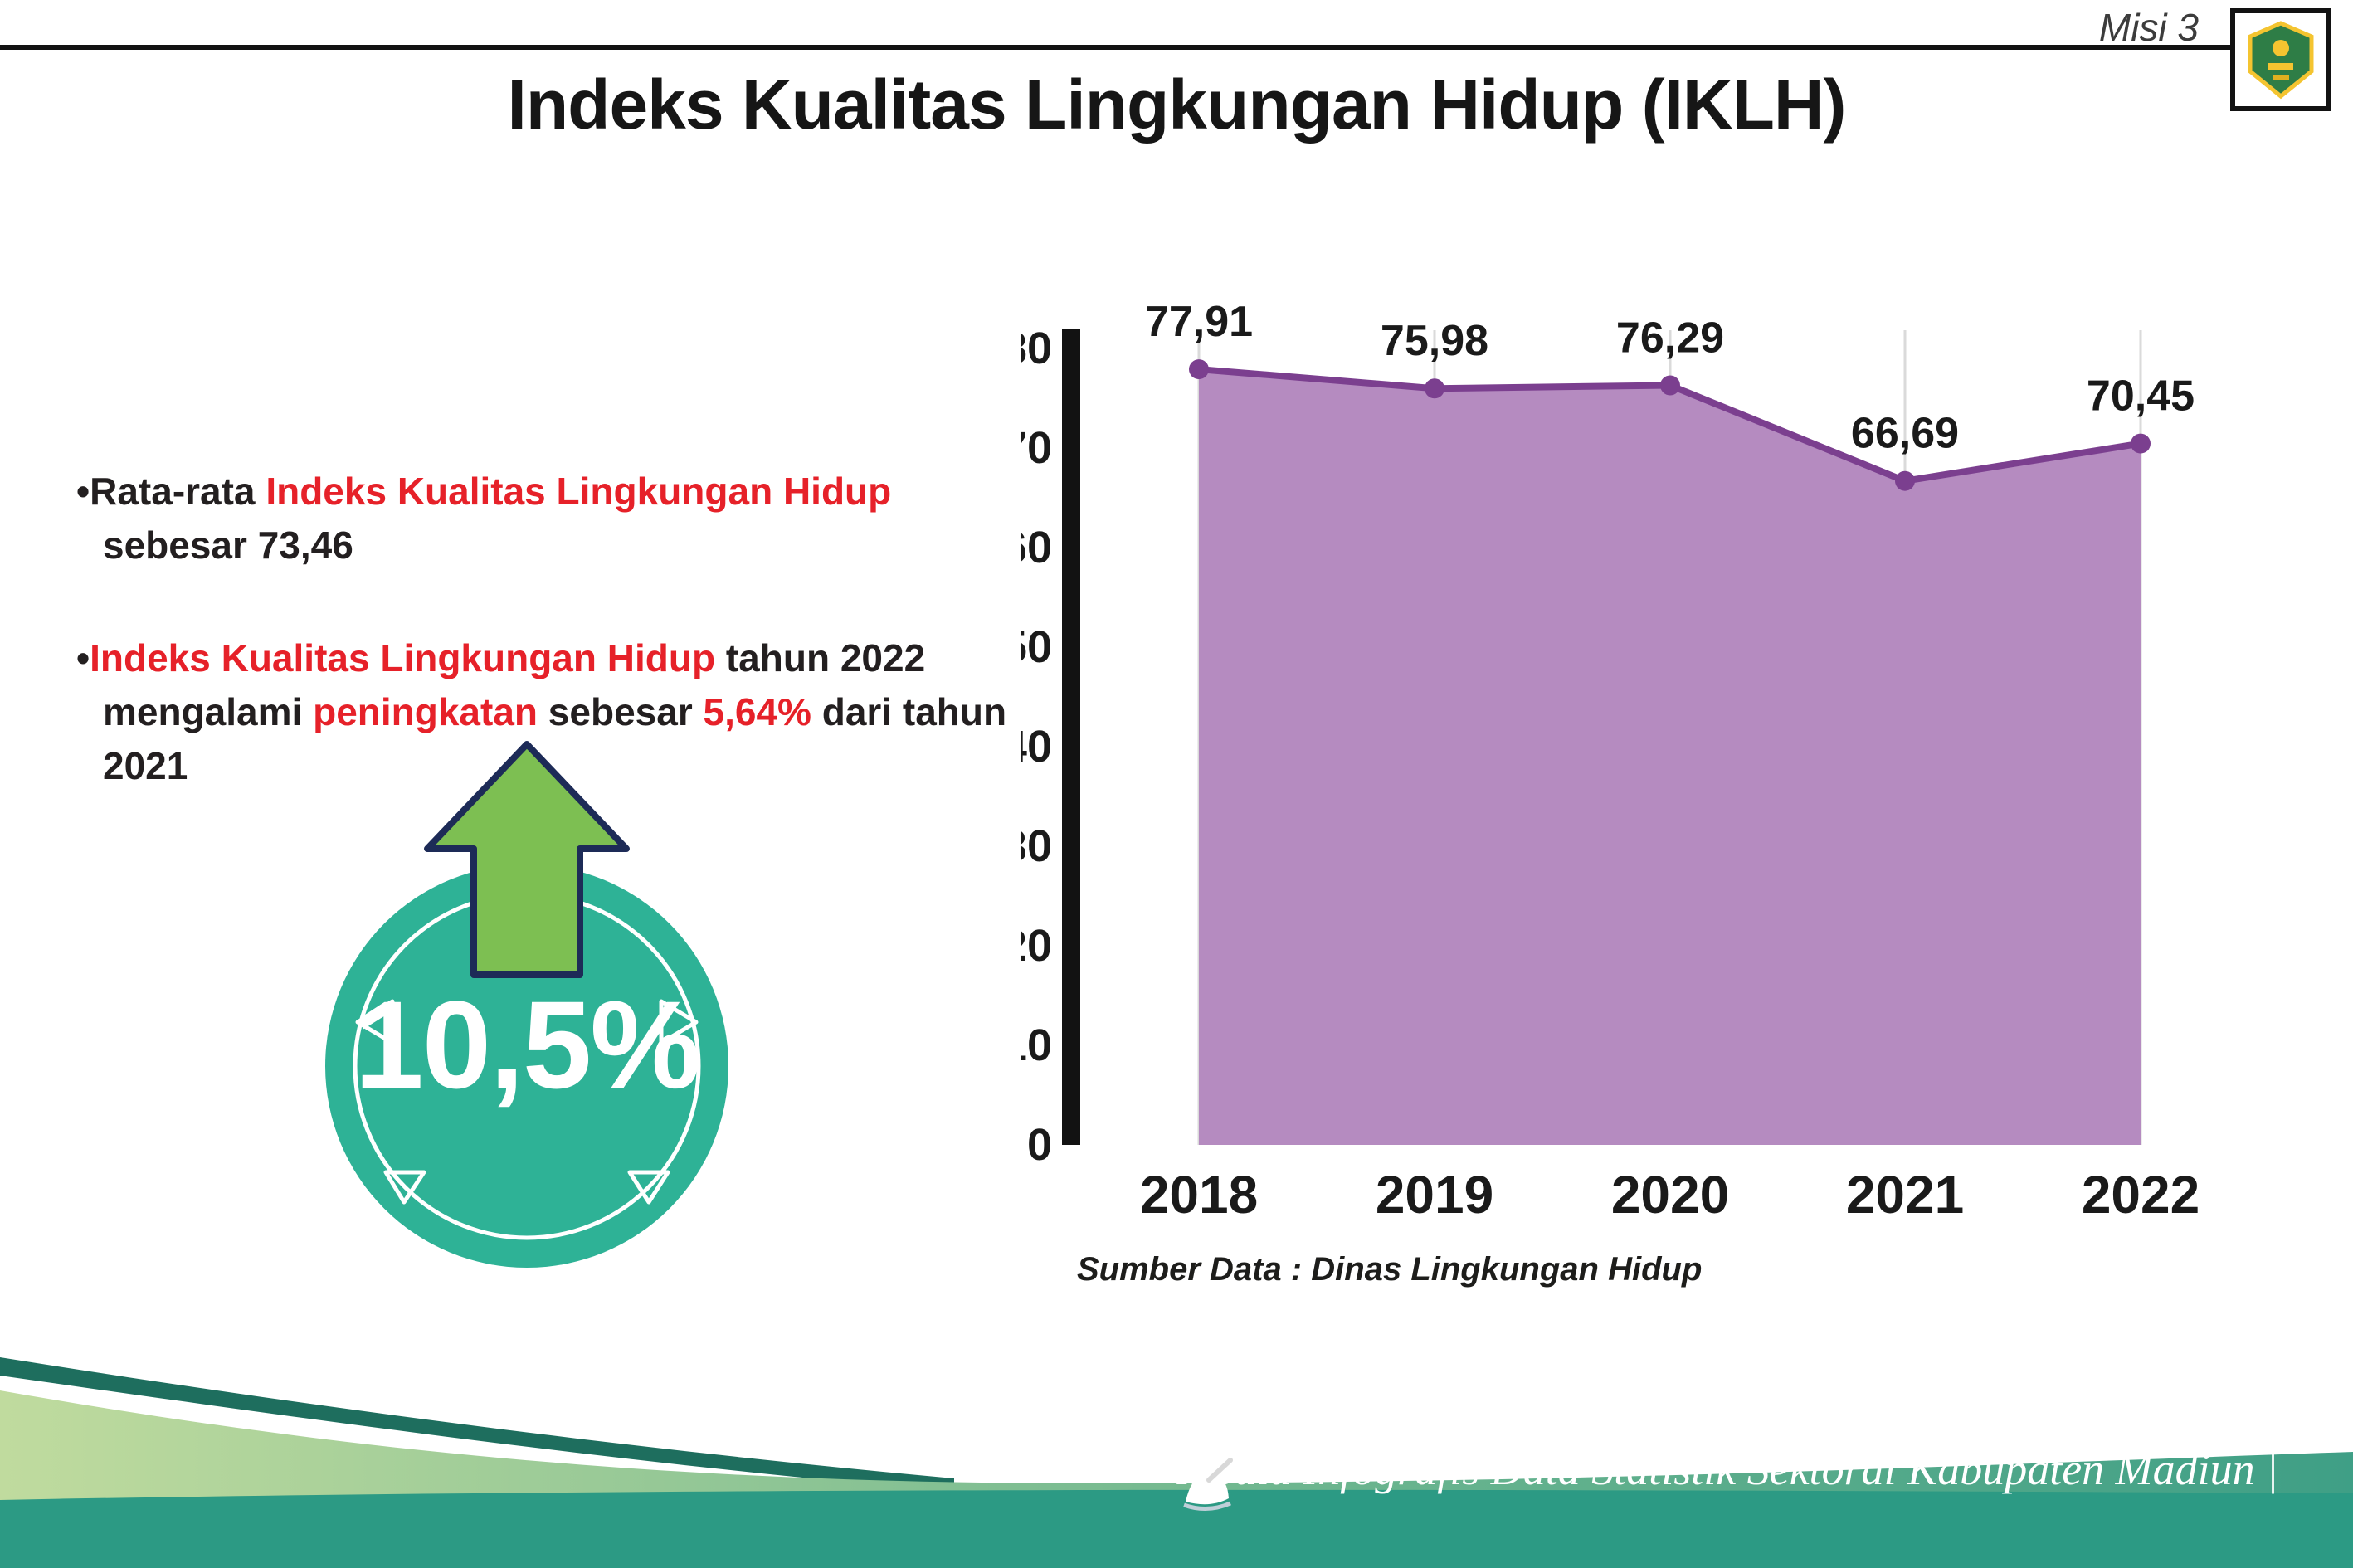 The image size is (2353, 1568). Describe the element at coordinates (514, 684) in the screenshot. I see `bullet-text: tahun 2022 mengalami` at that location.